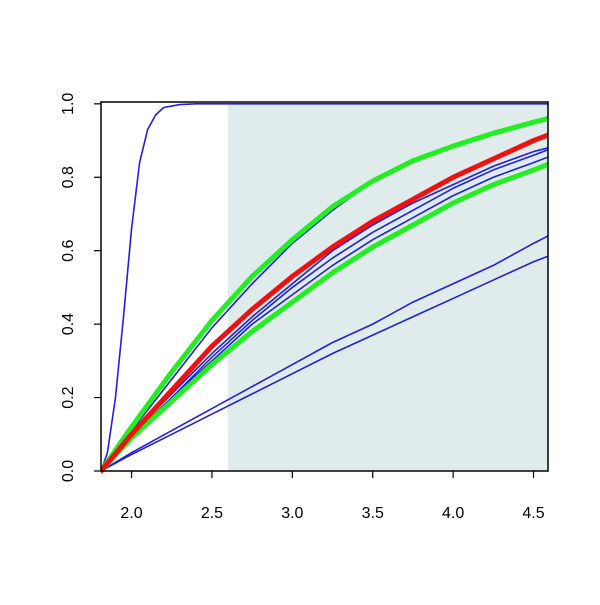 This screenshot has width=600, height=605. Describe the element at coordinates (68, 471) in the screenshot. I see `y-tick-label: 0.0` at that location.